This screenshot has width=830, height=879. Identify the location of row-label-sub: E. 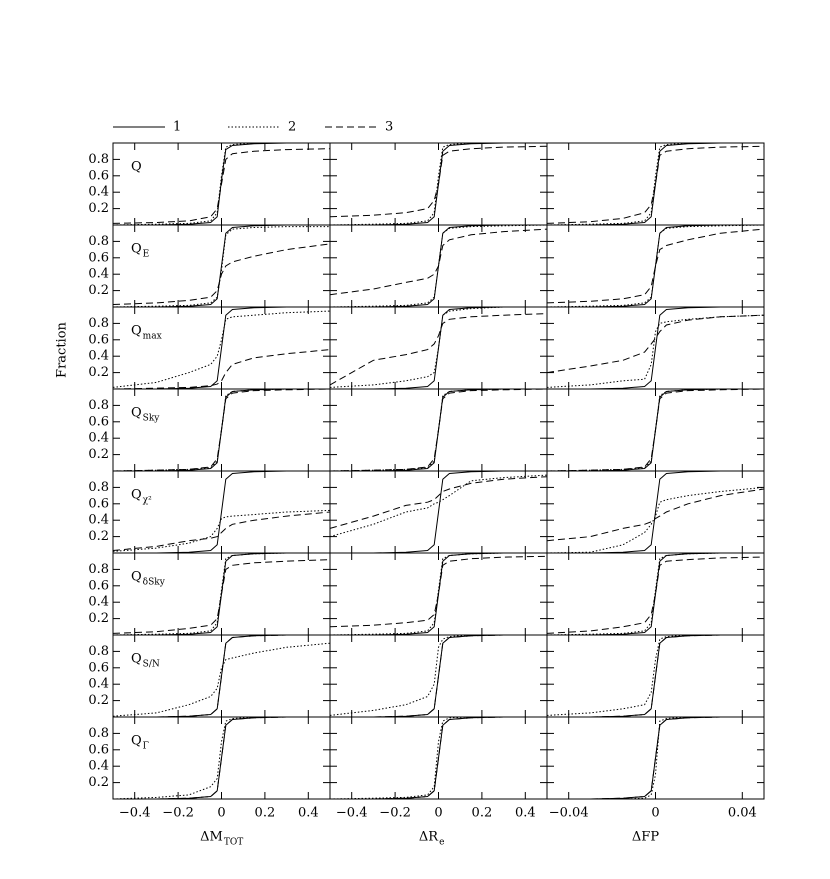
(146, 255).